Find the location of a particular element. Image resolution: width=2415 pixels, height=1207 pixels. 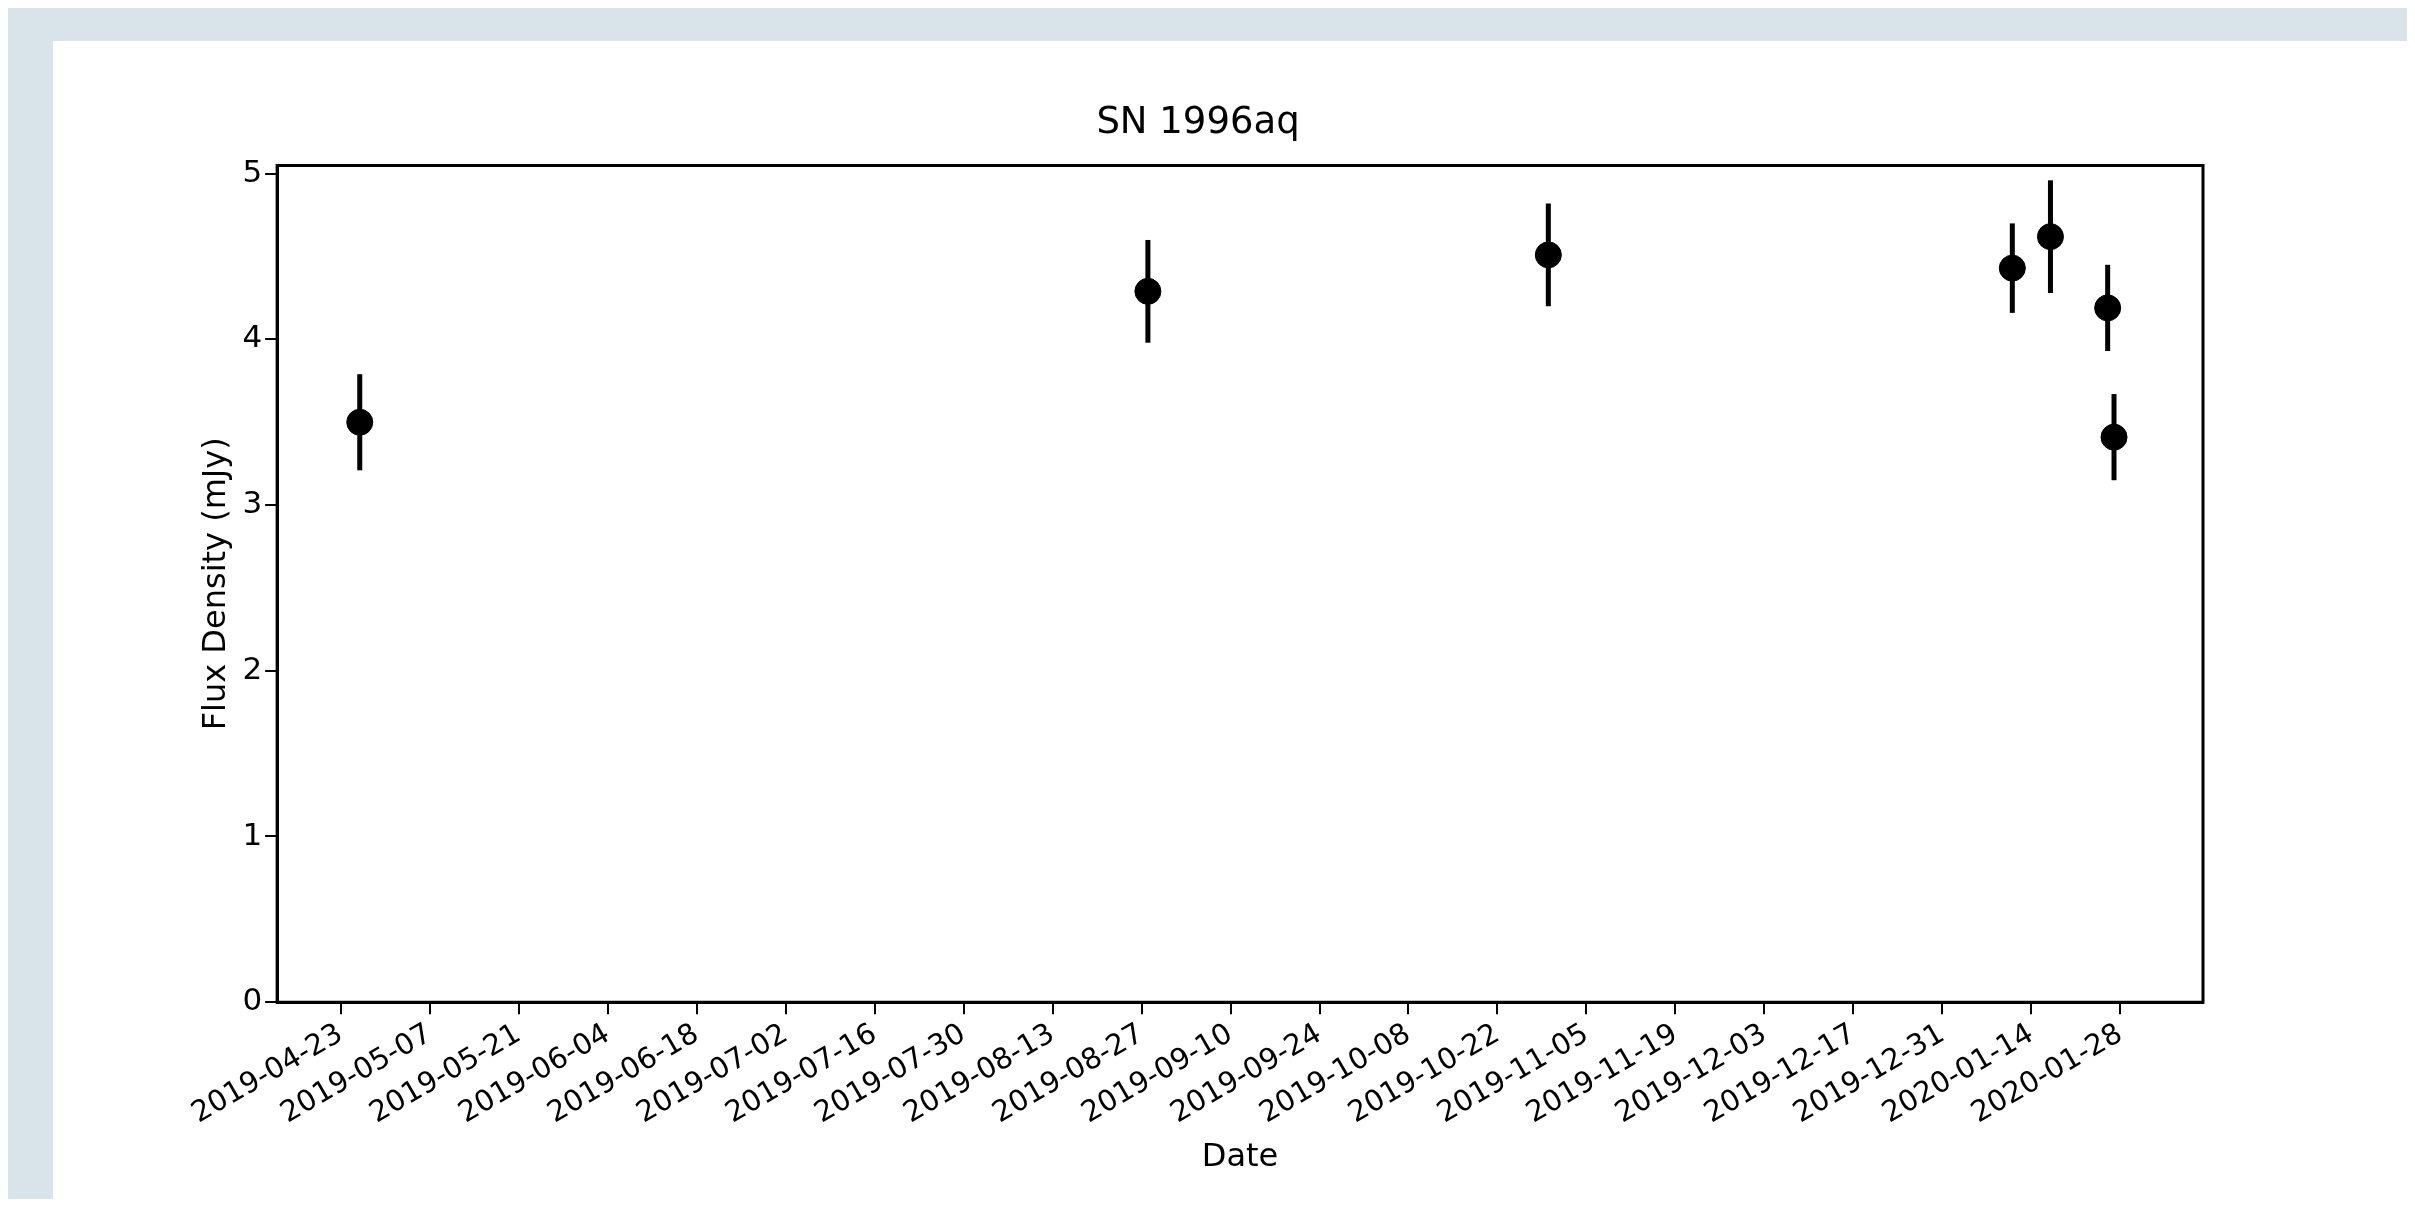

y-tick-label: 1 is located at coordinates (252, 833).